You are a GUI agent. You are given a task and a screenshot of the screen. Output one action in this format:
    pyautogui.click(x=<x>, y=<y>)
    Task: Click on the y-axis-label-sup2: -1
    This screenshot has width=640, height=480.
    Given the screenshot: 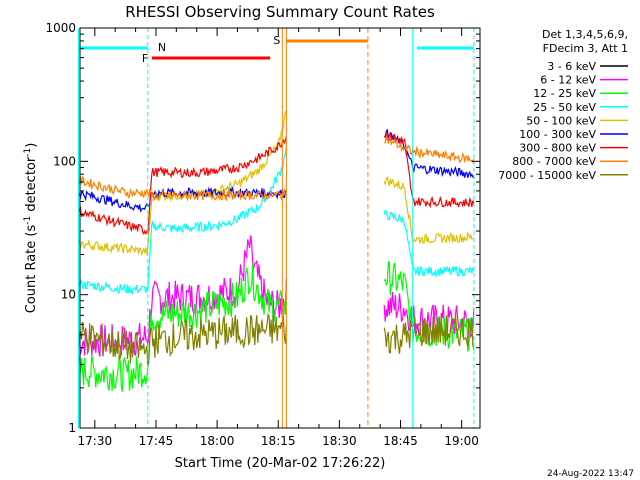 What is the action you would take?
    pyautogui.click(x=28, y=152)
    